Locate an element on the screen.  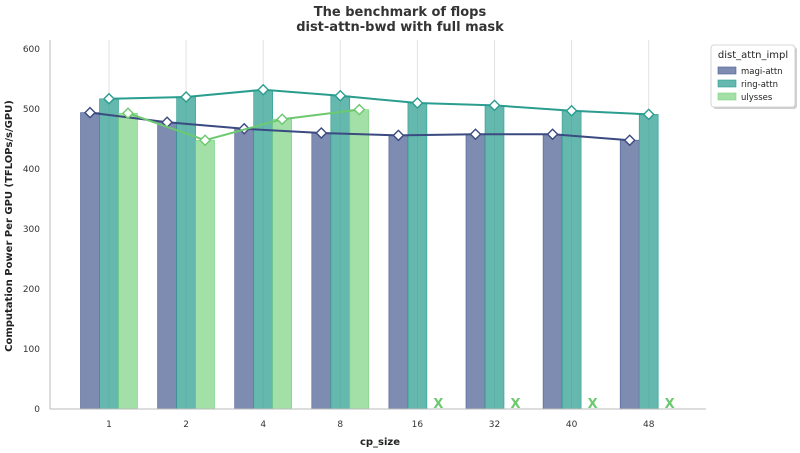
legend-label: ring-attn is located at coordinates (759, 85).